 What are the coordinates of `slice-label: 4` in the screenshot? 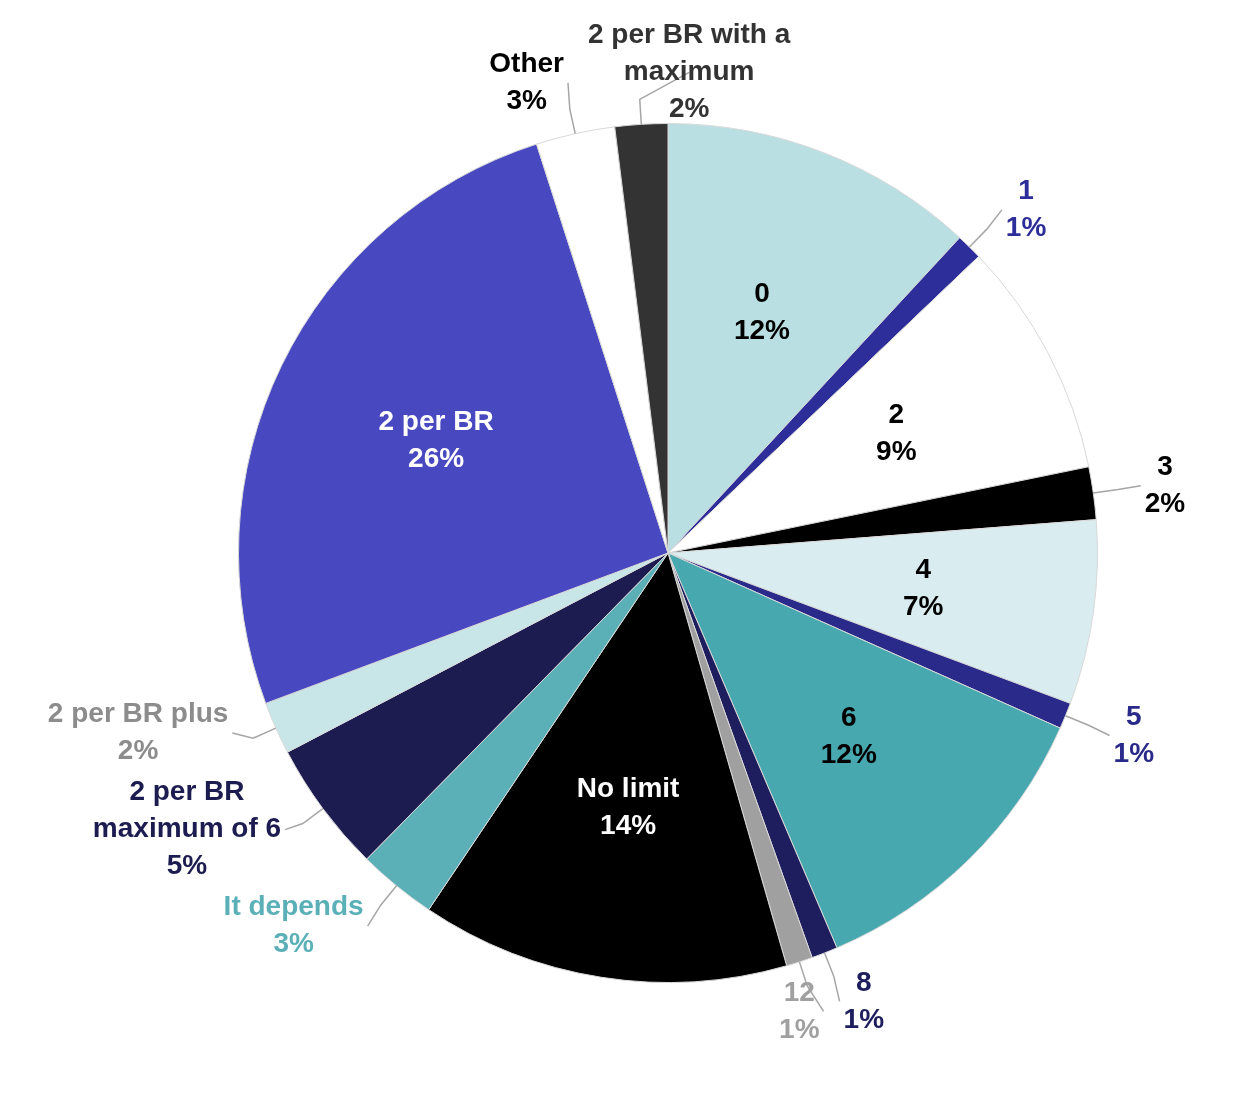 It's located at (923, 569).